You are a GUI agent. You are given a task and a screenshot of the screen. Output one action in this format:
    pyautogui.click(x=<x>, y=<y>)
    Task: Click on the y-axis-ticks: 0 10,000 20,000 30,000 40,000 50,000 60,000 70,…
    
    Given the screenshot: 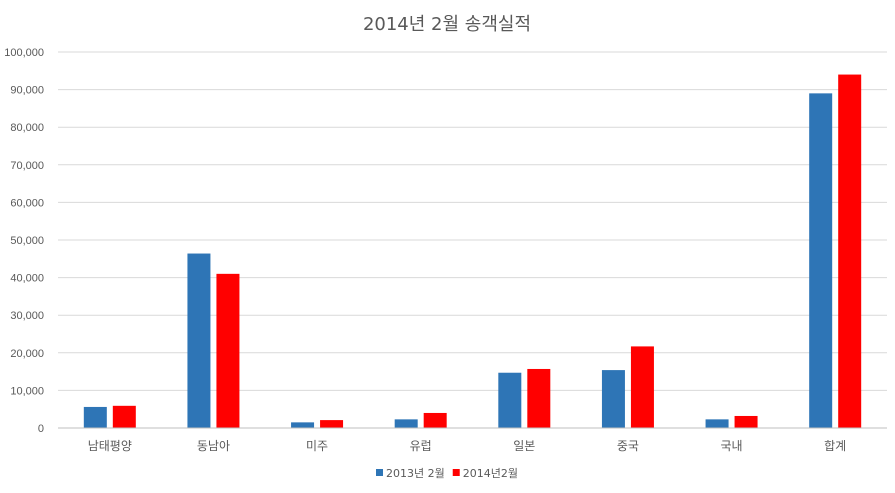 What is the action you would take?
    pyautogui.click(x=24, y=241)
    